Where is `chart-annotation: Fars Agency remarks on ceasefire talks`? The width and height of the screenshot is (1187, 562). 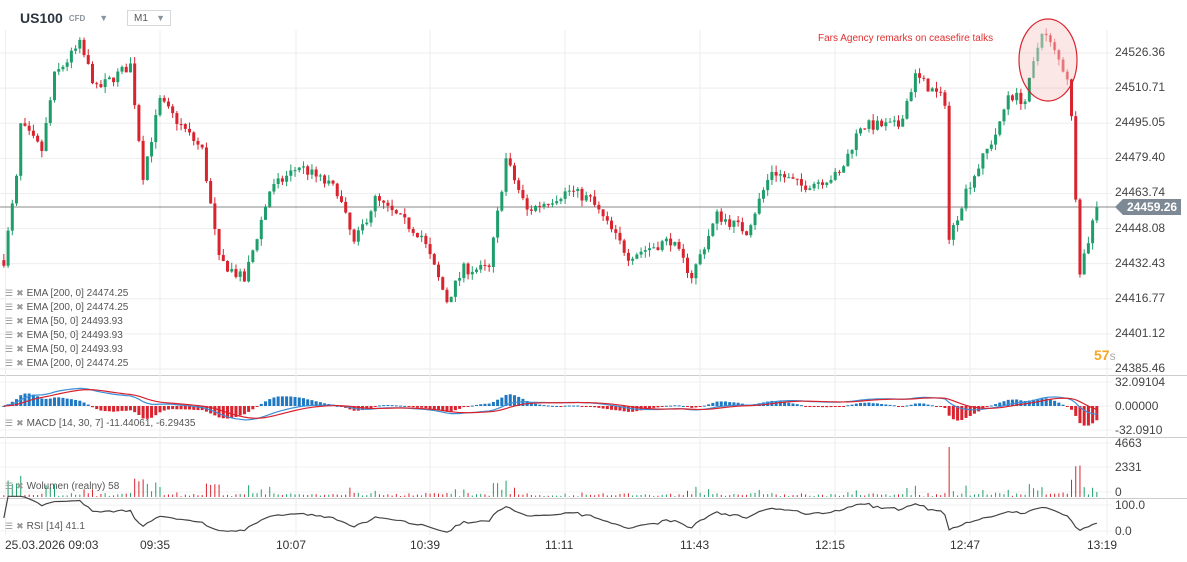
chart-annotation: Fars Agency remarks on ceasefire talks is located at coordinates (906, 38).